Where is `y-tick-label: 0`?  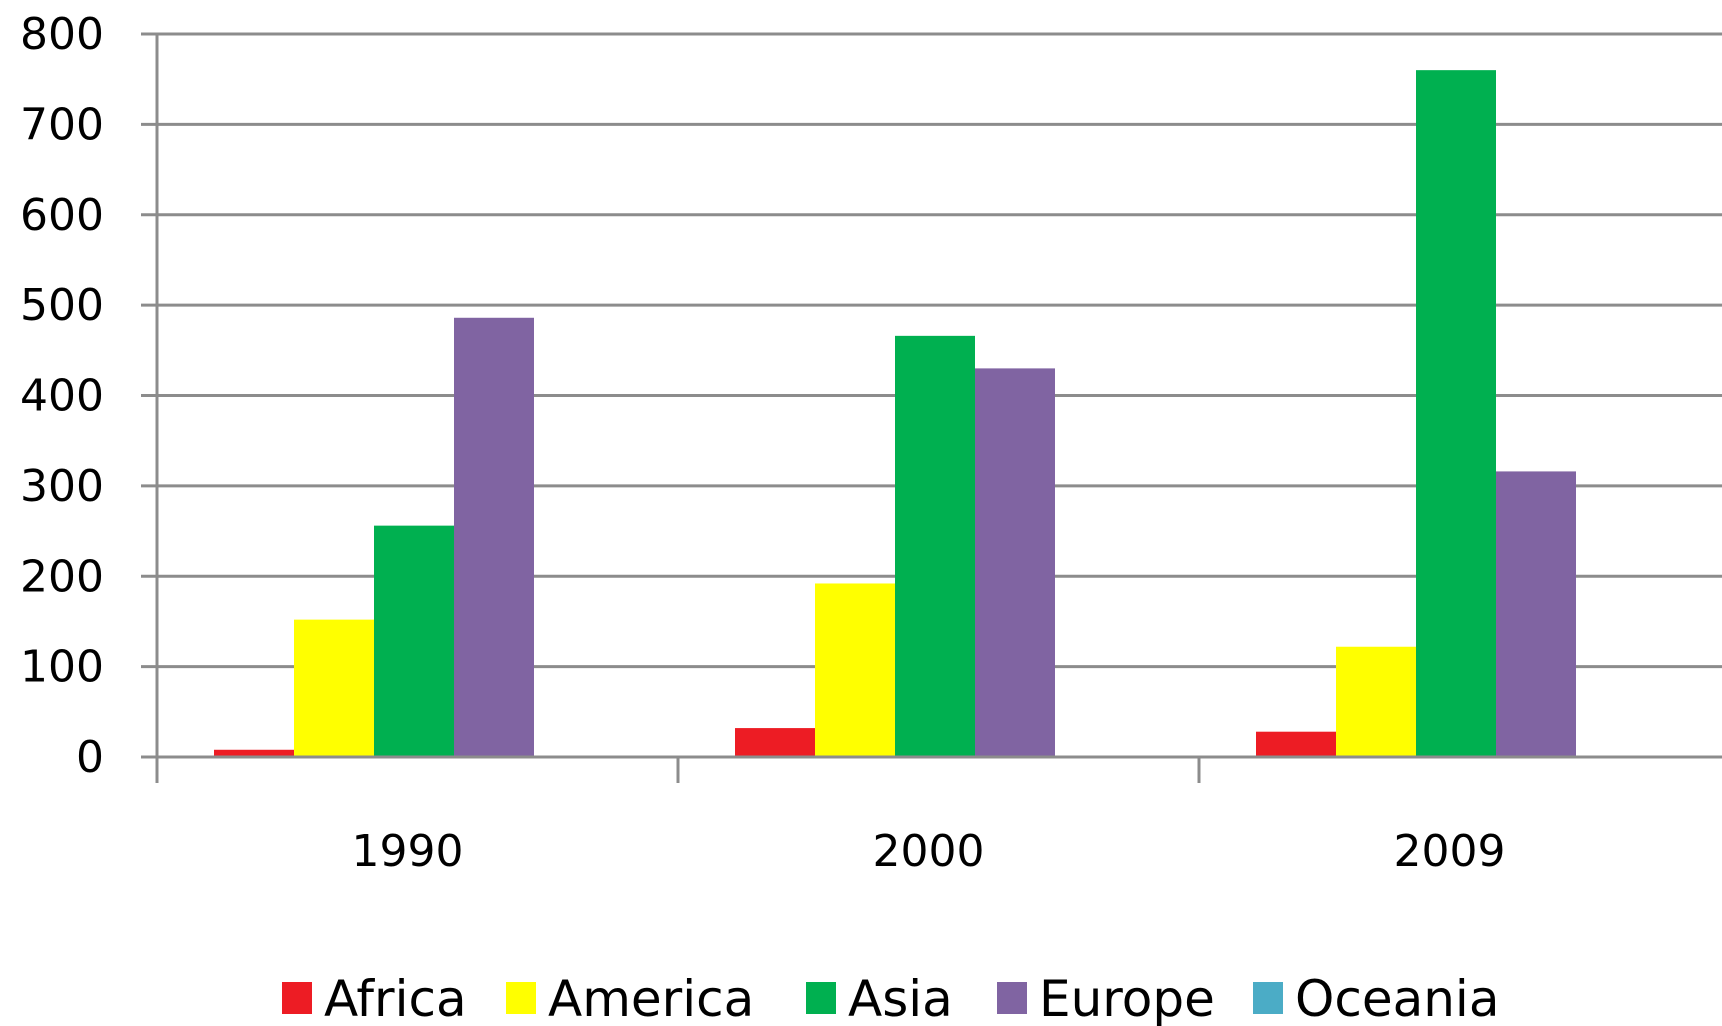
y-tick-label: 0 is located at coordinates (90, 757).